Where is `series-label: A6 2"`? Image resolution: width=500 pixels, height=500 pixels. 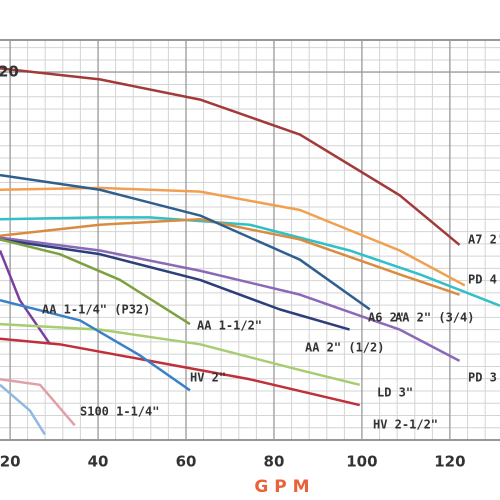 series-label: A6 2" is located at coordinates (386, 318).